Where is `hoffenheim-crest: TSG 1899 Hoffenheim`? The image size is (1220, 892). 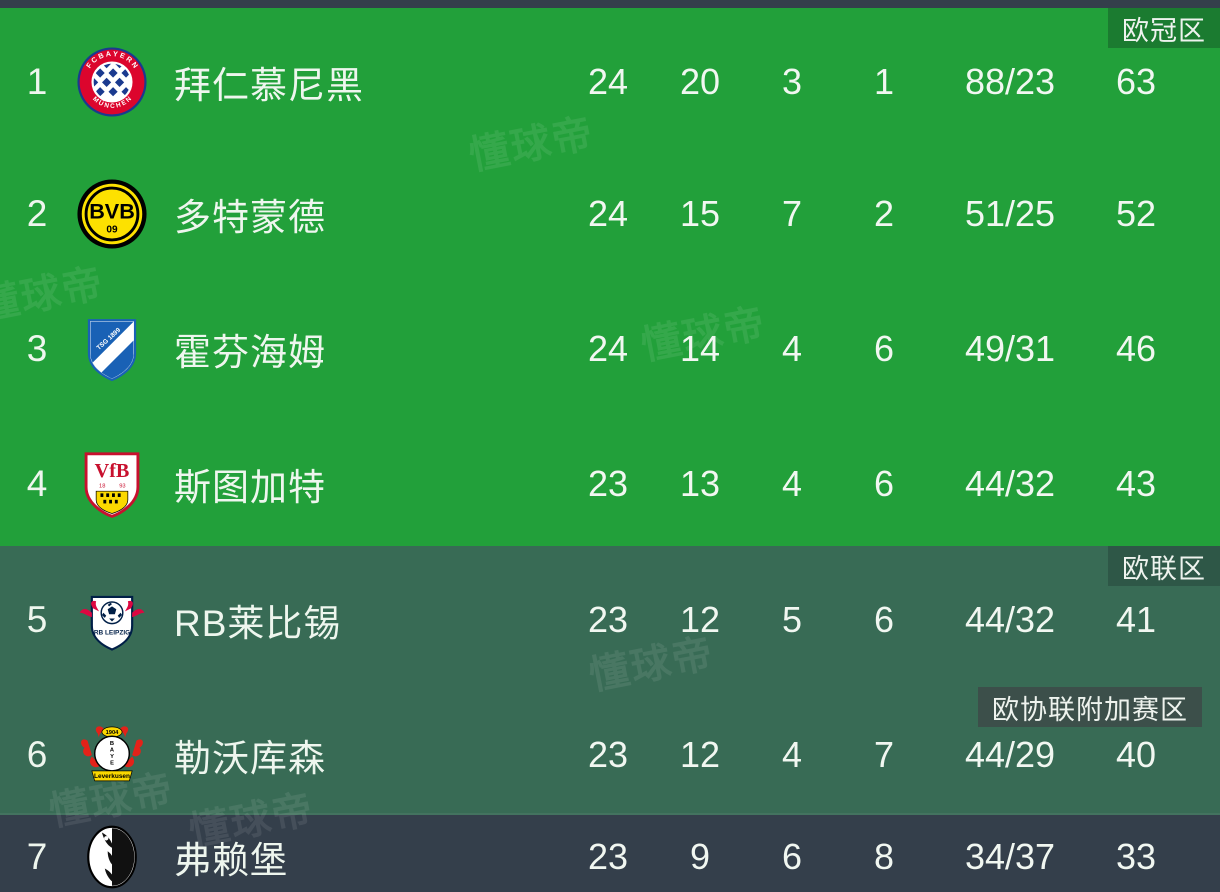 hoffenheim-crest: TSG 1899 Hoffenheim is located at coordinates (112, 349).